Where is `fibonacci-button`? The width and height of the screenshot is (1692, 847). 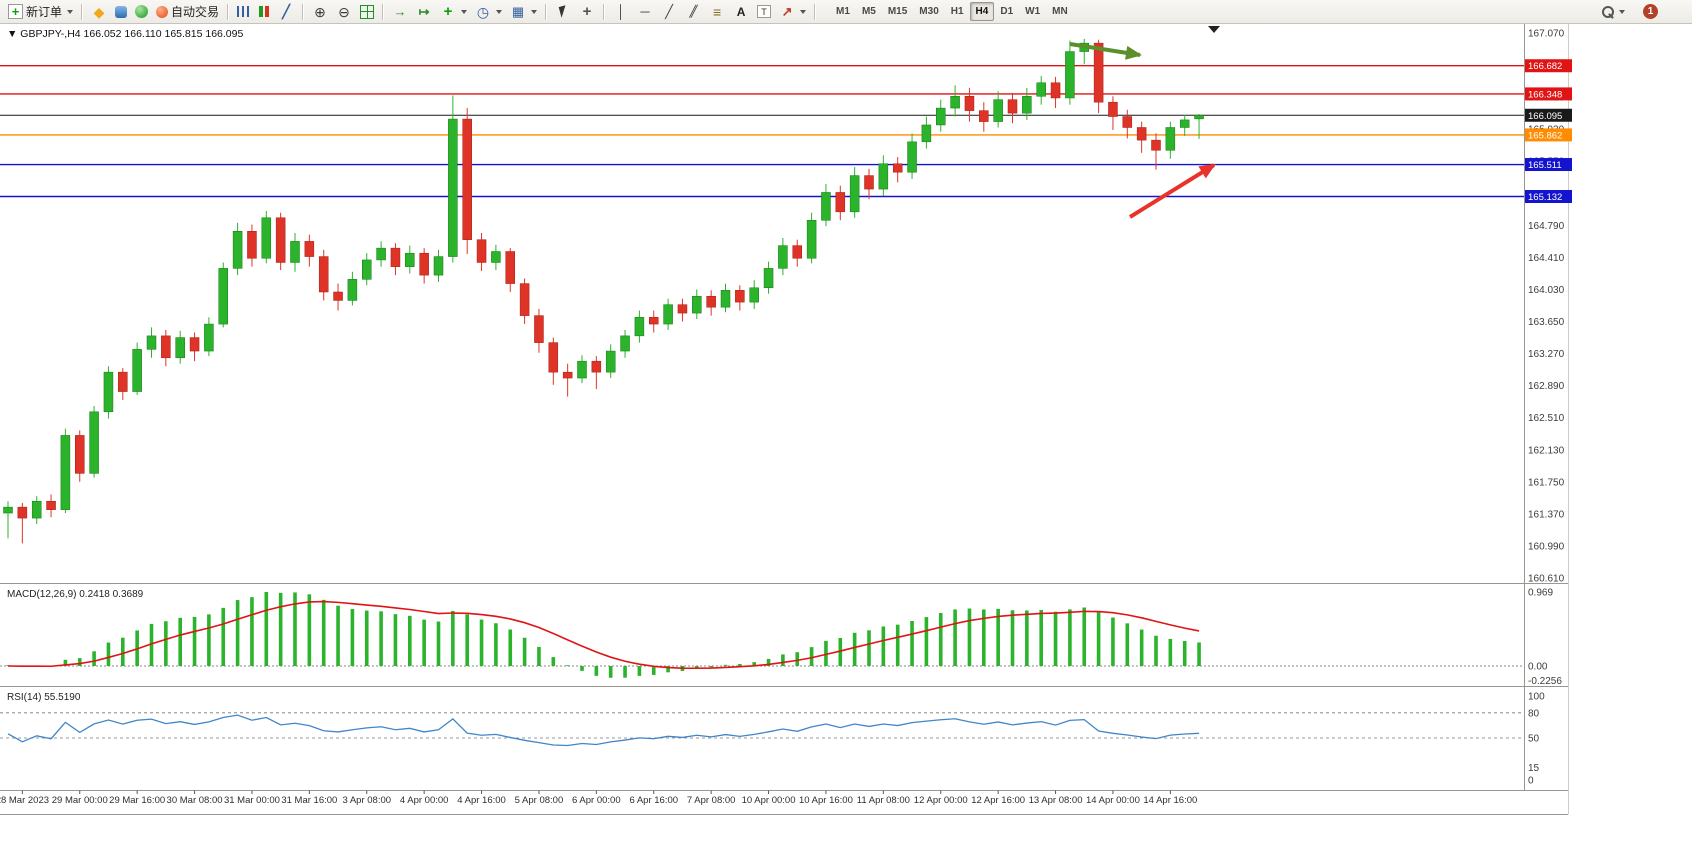 fibonacci-button is located at coordinates (717, 12).